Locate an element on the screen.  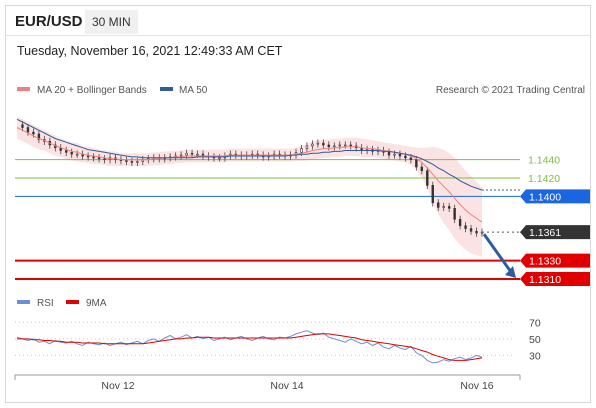
rsi-legend: RSI 9MA is located at coordinates (62, 303).